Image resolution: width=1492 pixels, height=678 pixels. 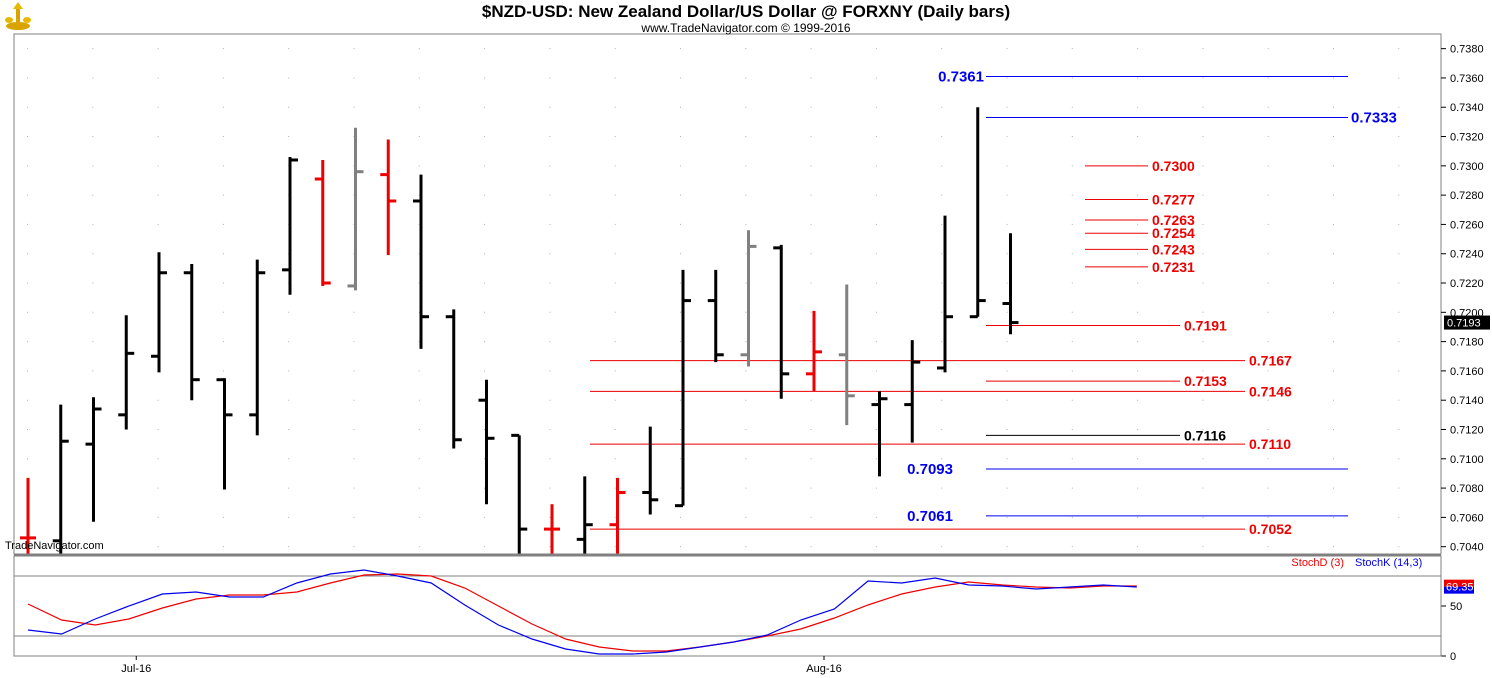 I want to click on y-tick-label-7: 0.7180, so click(x=1467, y=343).